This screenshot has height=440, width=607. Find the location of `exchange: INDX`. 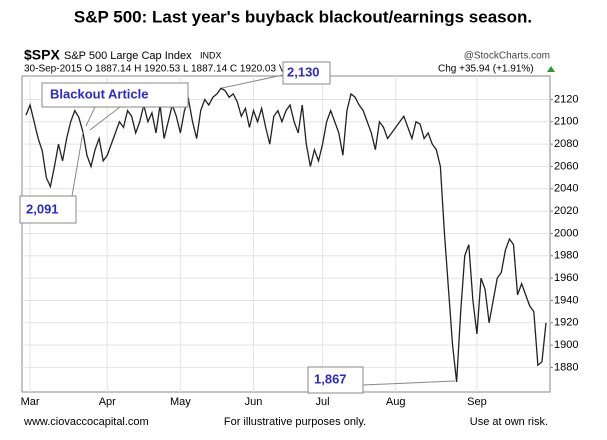

exchange: INDX is located at coordinates (211, 55).